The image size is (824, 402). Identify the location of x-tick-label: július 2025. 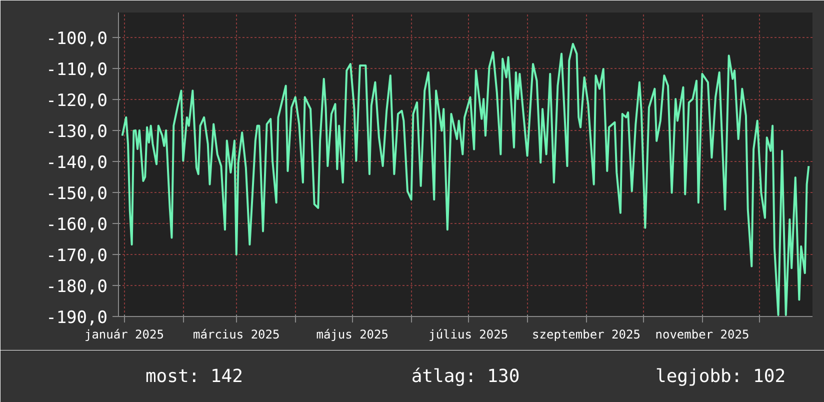
(468, 335).